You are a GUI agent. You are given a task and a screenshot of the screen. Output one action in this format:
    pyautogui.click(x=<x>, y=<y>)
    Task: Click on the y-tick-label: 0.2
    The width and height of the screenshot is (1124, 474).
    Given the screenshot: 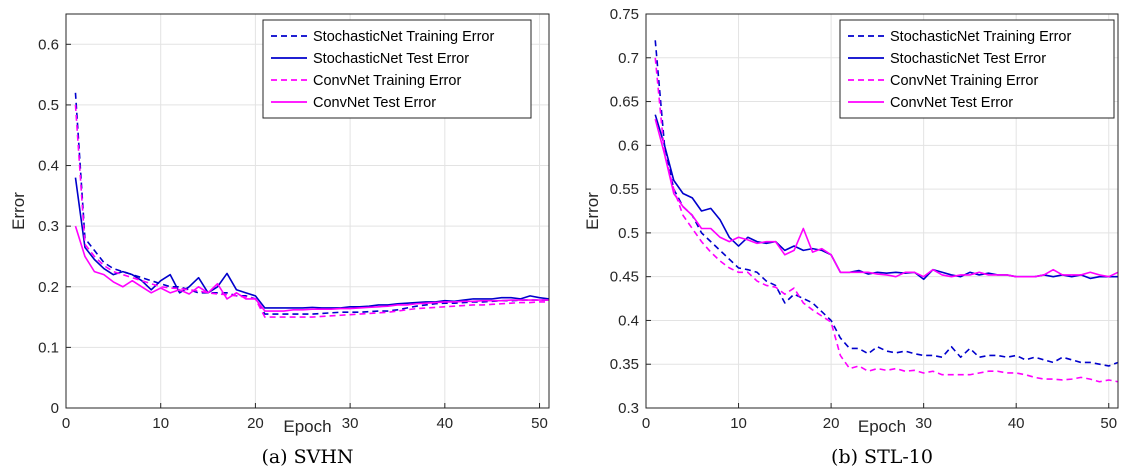 What is the action you would take?
    pyautogui.click(x=48, y=287)
    